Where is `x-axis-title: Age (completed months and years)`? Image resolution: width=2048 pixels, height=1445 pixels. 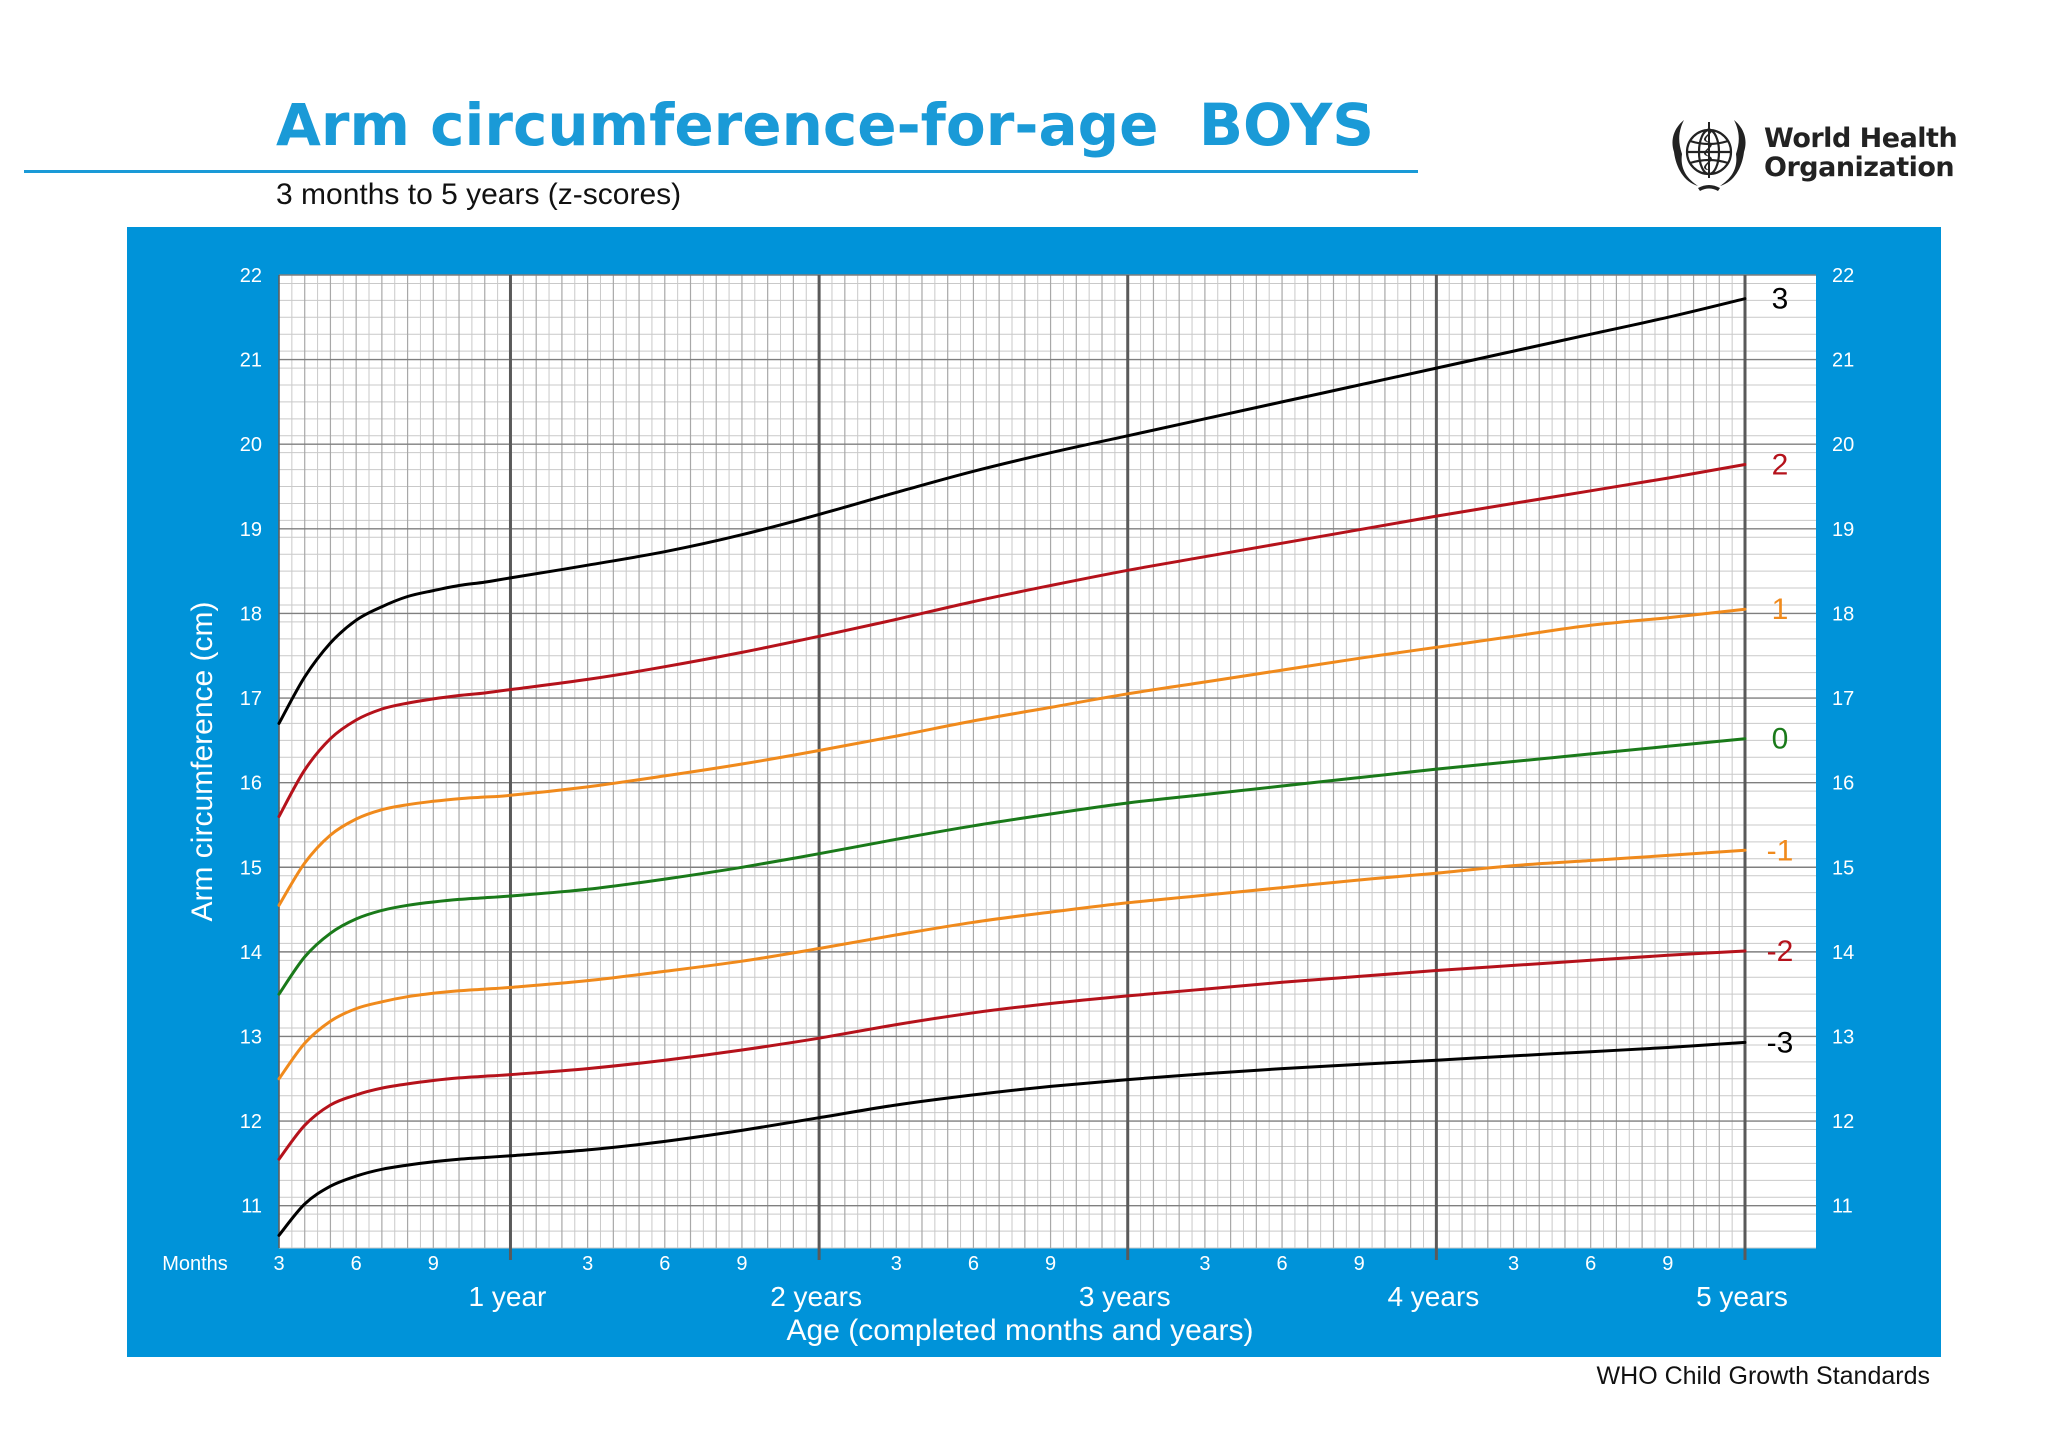
x-axis-title: Age (completed months and years) is located at coordinates (1020, 1330).